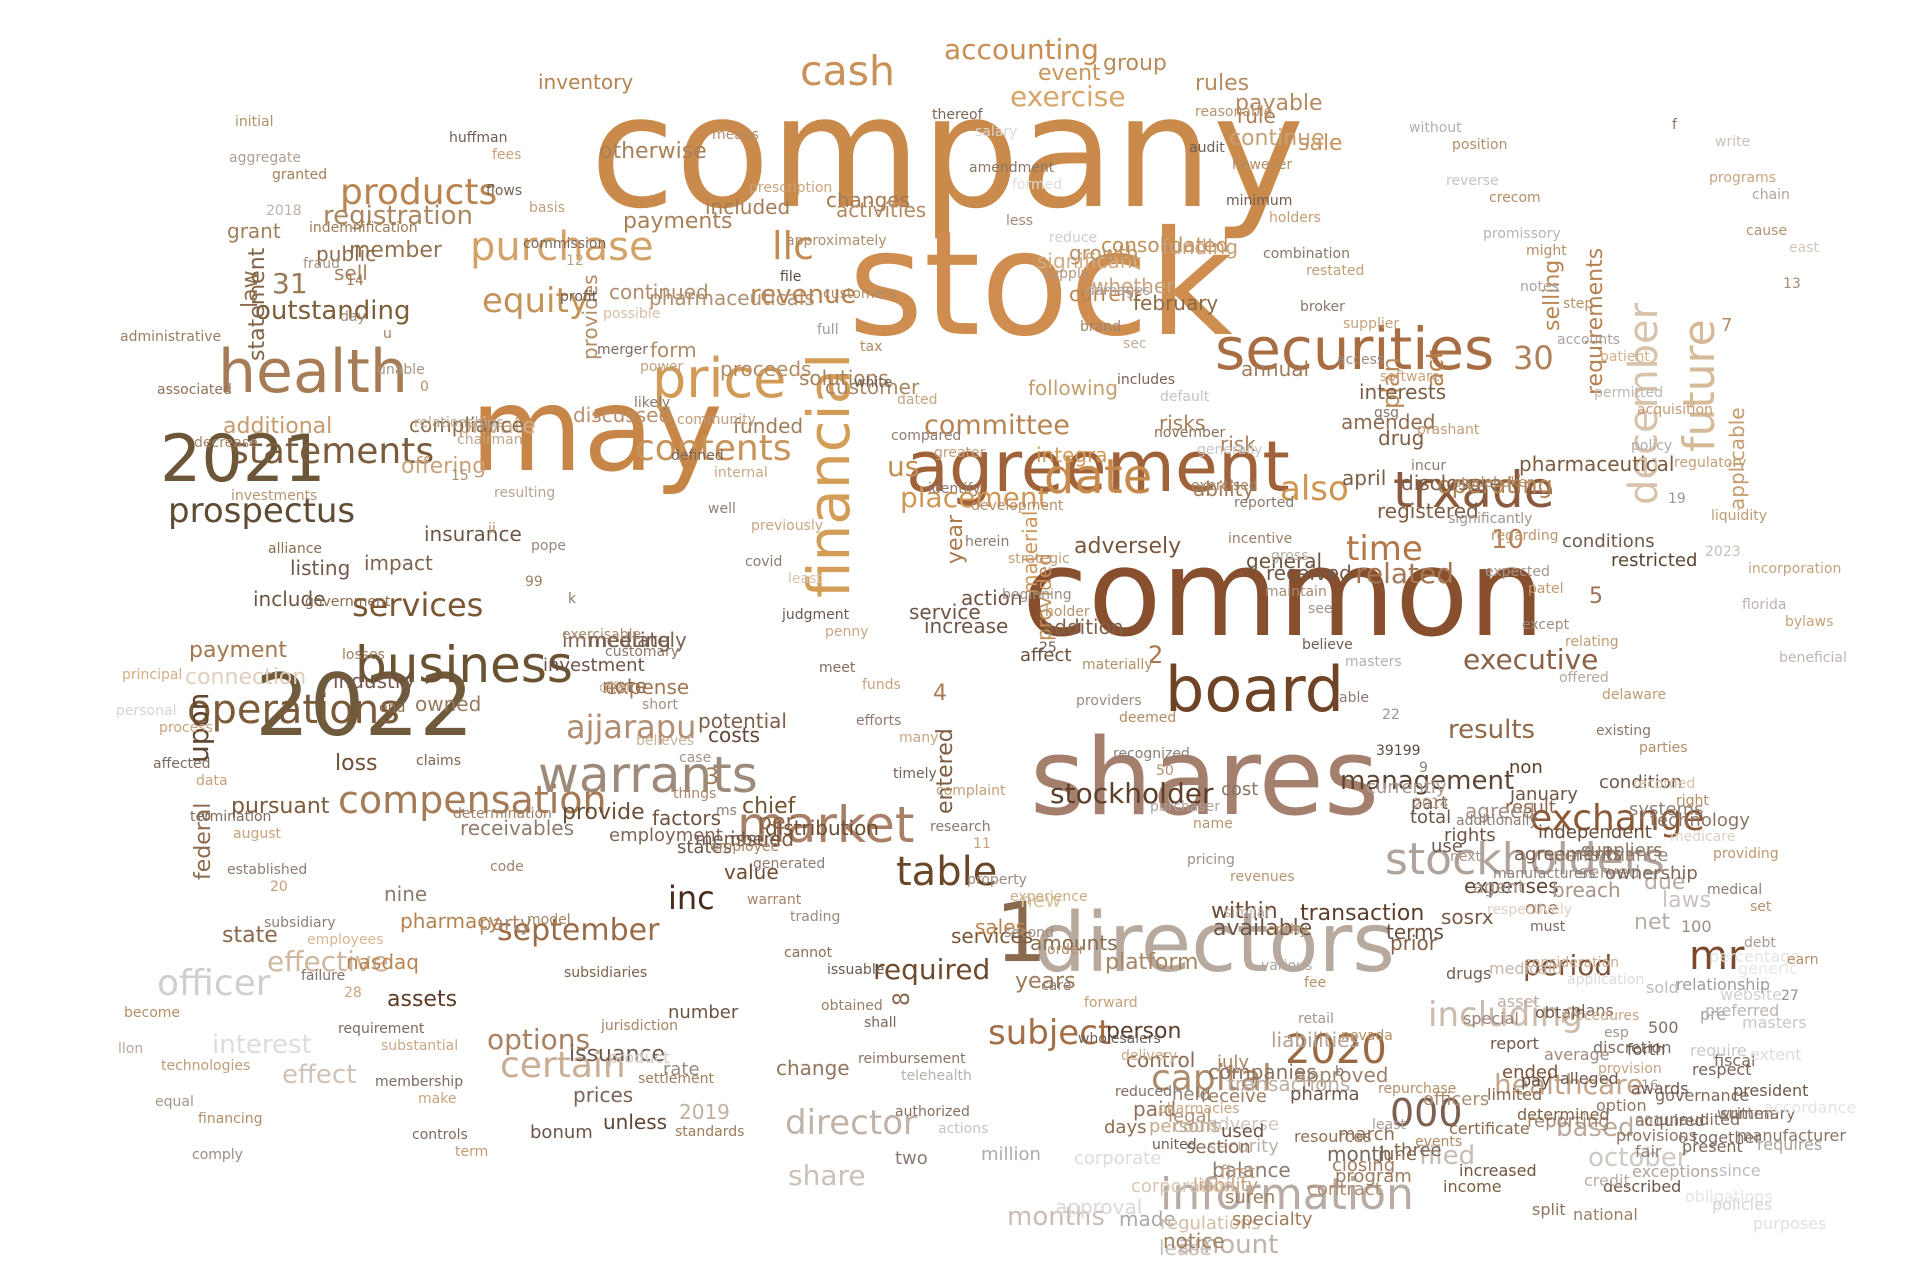  What do you see at coordinates (1389, 1125) in the screenshot?
I see `word-356: least` at bounding box center [1389, 1125].